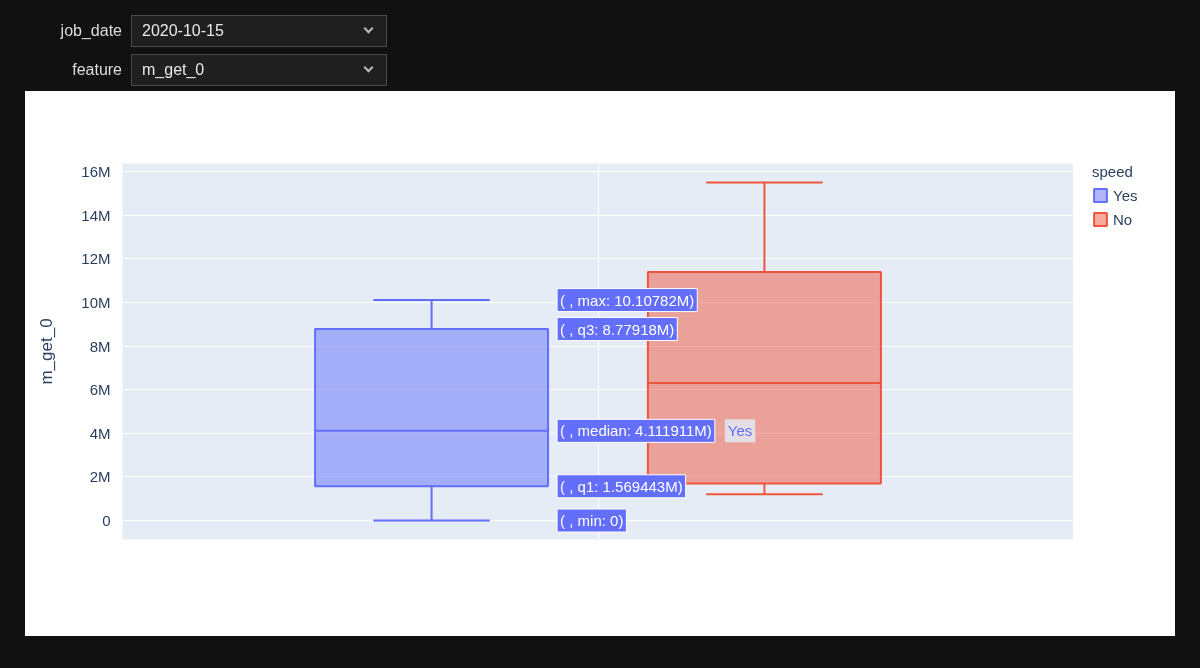  Describe the element at coordinates (100, 390) in the screenshot. I see `y-tick-label: 6M` at that location.